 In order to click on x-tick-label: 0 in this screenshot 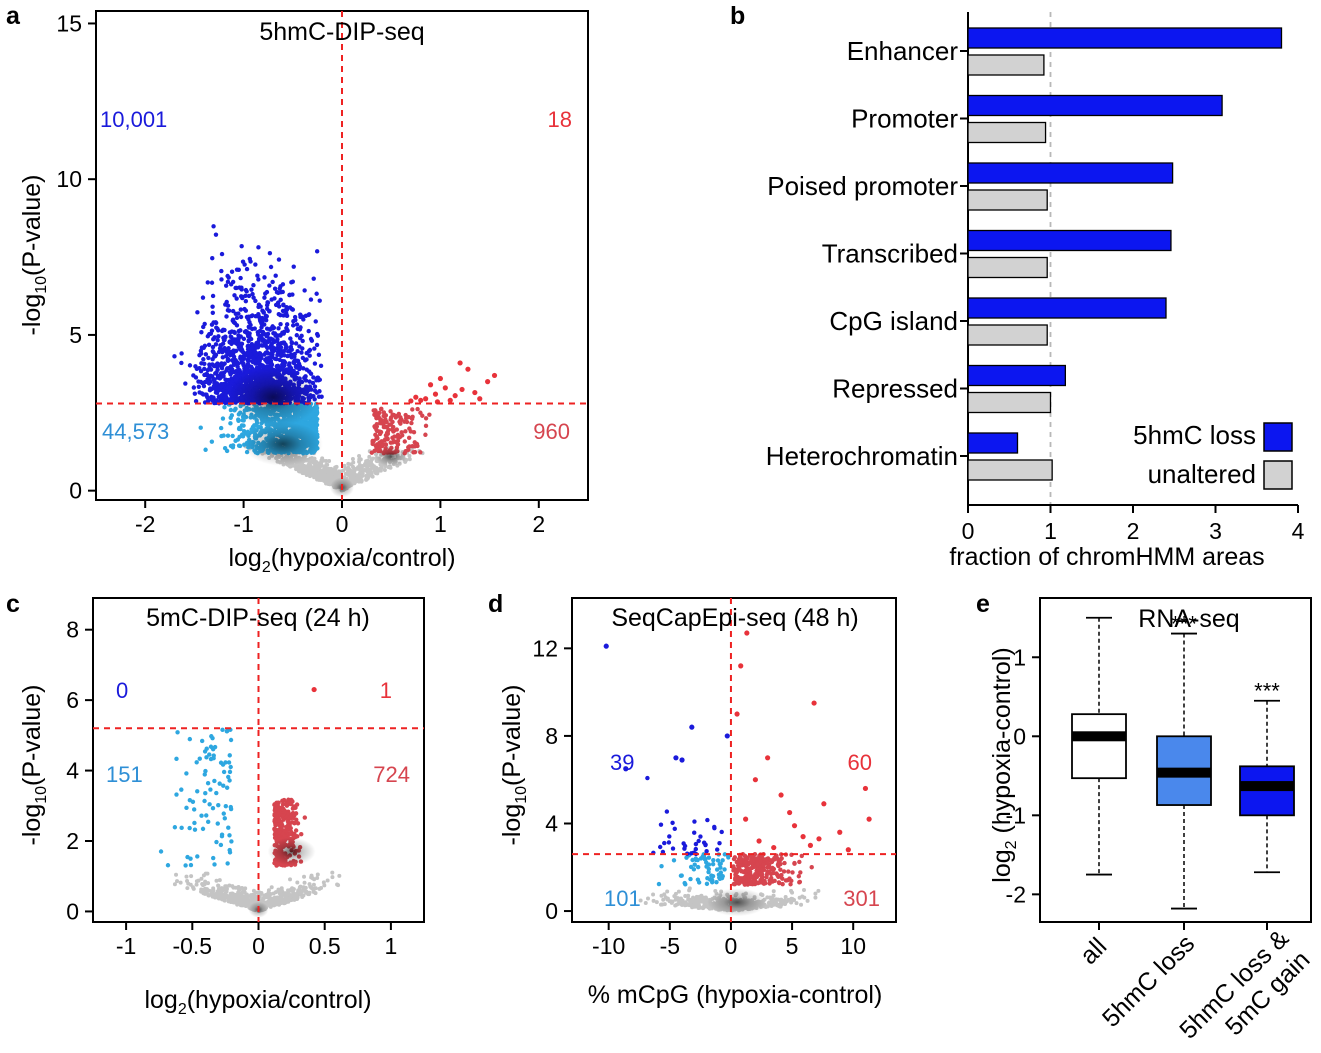, I will do `click(968, 531)`.